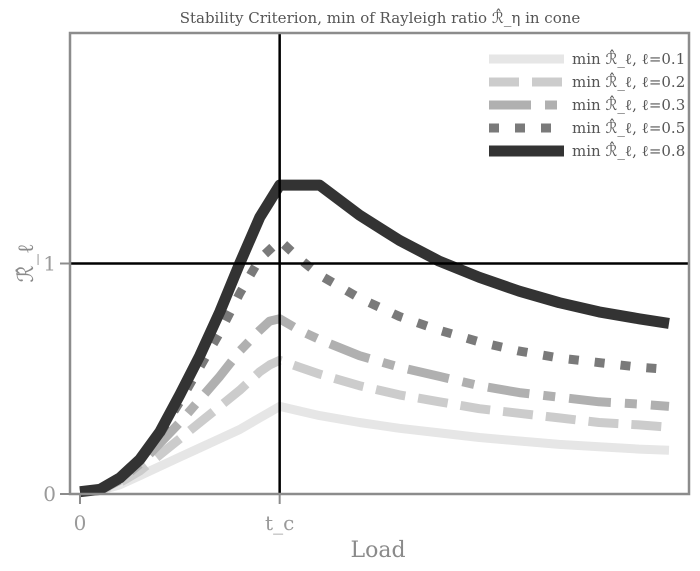 The height and width of the screenshot is (571, 700). What do you see at coordinates (628, 127) in the screenshot?
I see `legend-label-4: min ℛ̂_ℓ, ℓ=0.5` at bounding box center [628, 127].